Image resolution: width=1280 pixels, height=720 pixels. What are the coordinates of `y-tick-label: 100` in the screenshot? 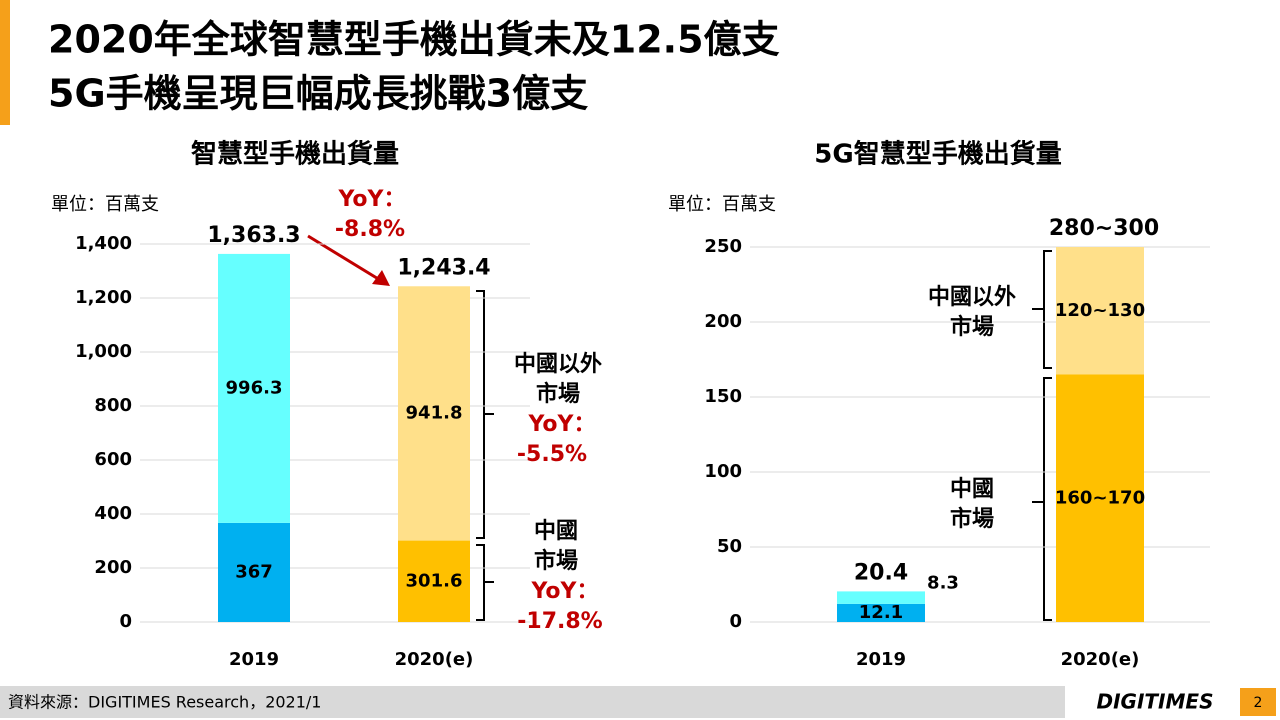 It's located at (723, 471).